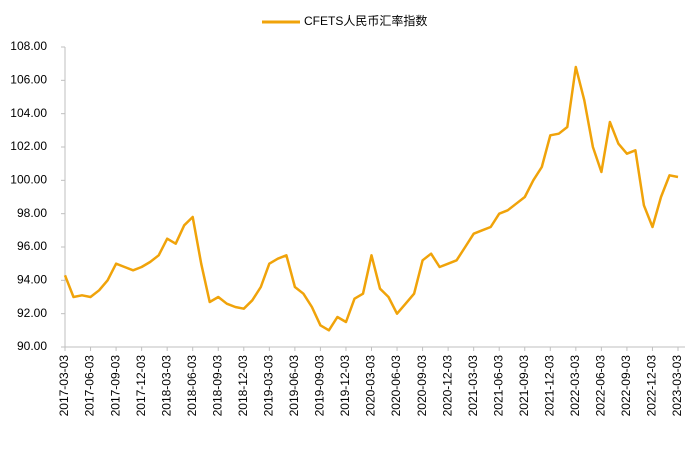  Describe the element at coordinates (371, 386) in the screenshot. I see `x-tick-label: 2020-03-03` at that location.